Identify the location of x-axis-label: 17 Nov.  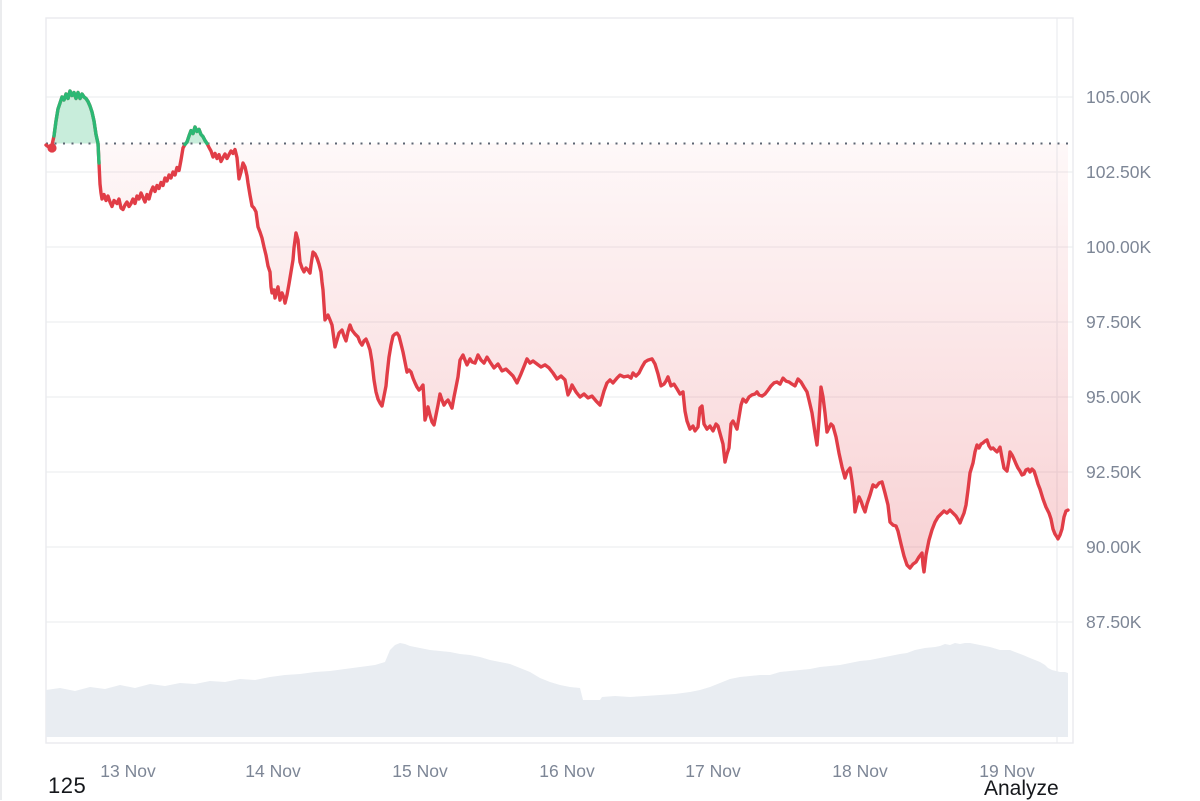
(713, 771).